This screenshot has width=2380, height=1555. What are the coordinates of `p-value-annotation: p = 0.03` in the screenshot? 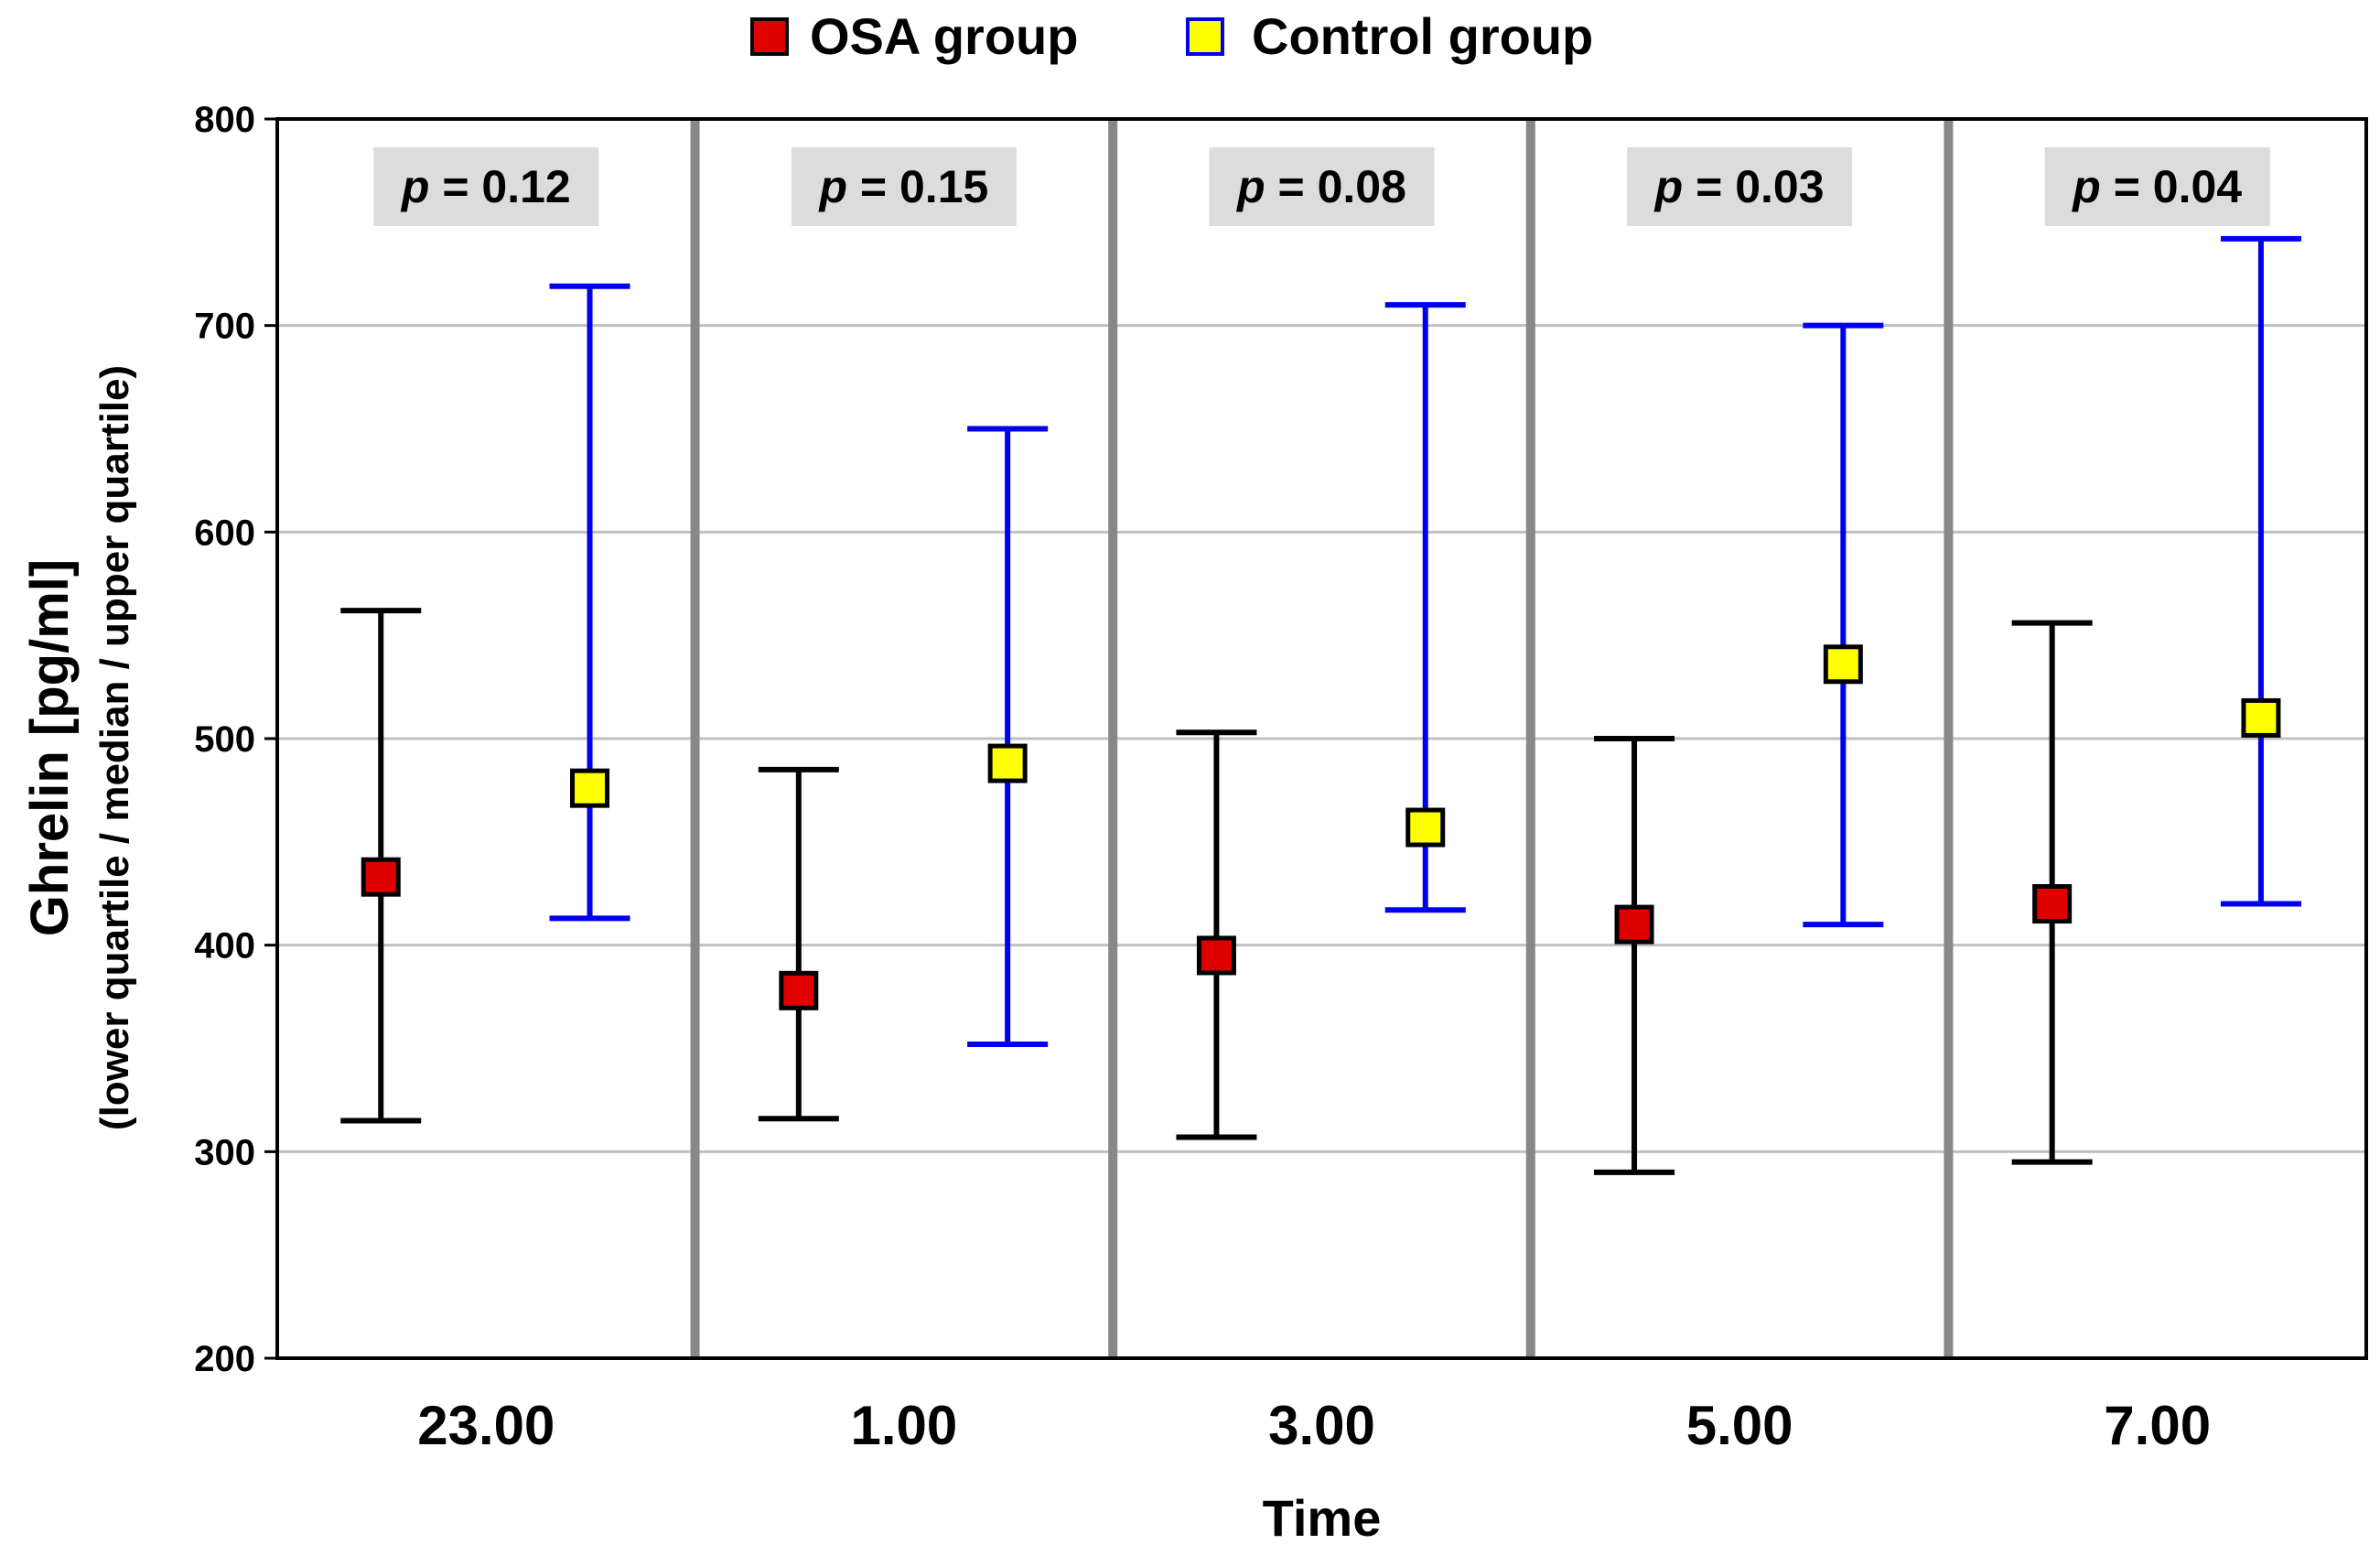 It's located at (1740, 186).